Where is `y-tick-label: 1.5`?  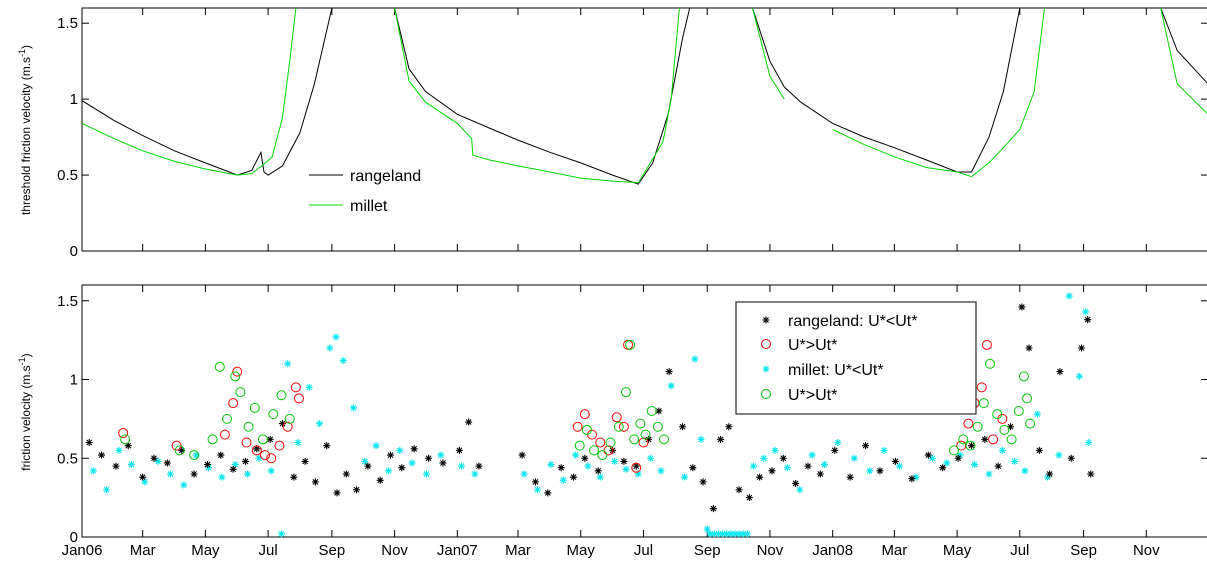 y-tick-label: 1.5 is located at coordinates (67, 23).